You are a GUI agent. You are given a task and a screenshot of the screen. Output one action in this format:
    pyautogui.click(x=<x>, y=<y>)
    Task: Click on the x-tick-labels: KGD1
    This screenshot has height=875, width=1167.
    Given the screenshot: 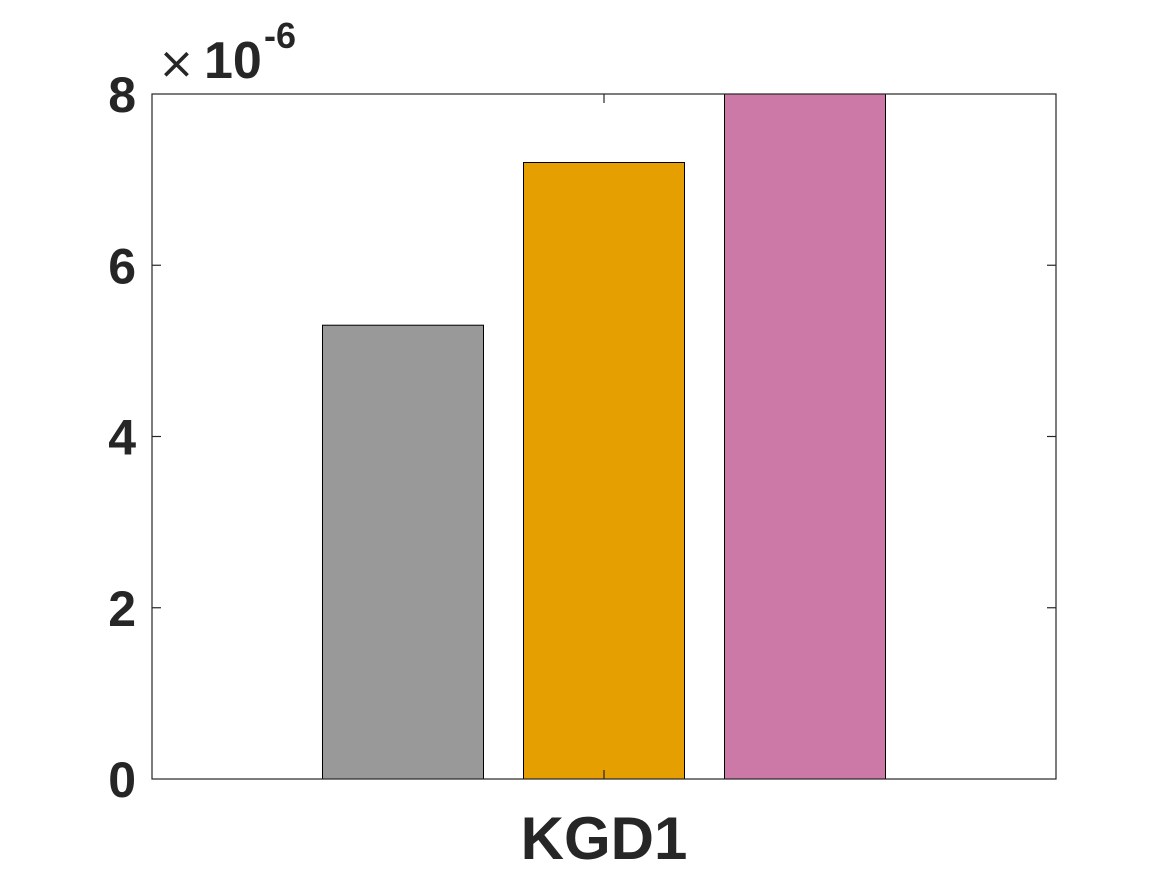 What is the action you would take?
    pyautogui.click(x=604, y=838)
    